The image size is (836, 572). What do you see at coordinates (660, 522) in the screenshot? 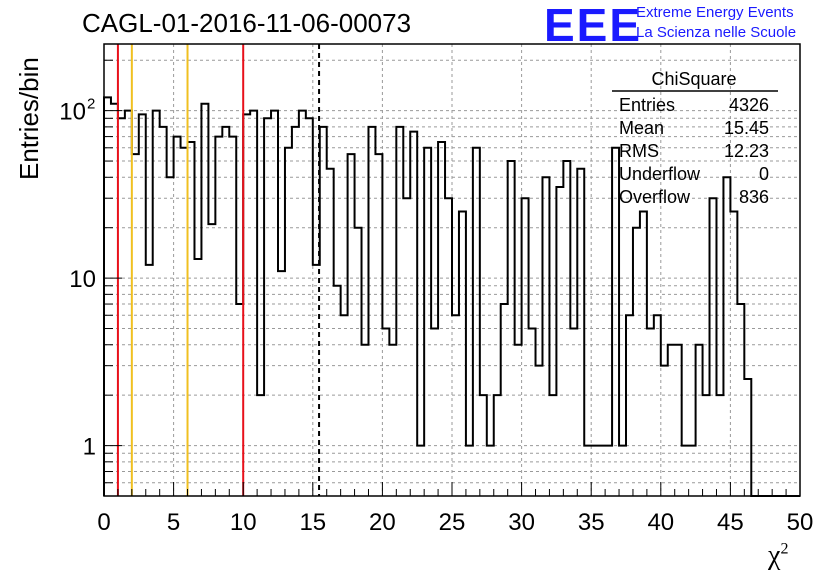
I see `x-tick-label: 40` at bounding box center [660, 522].